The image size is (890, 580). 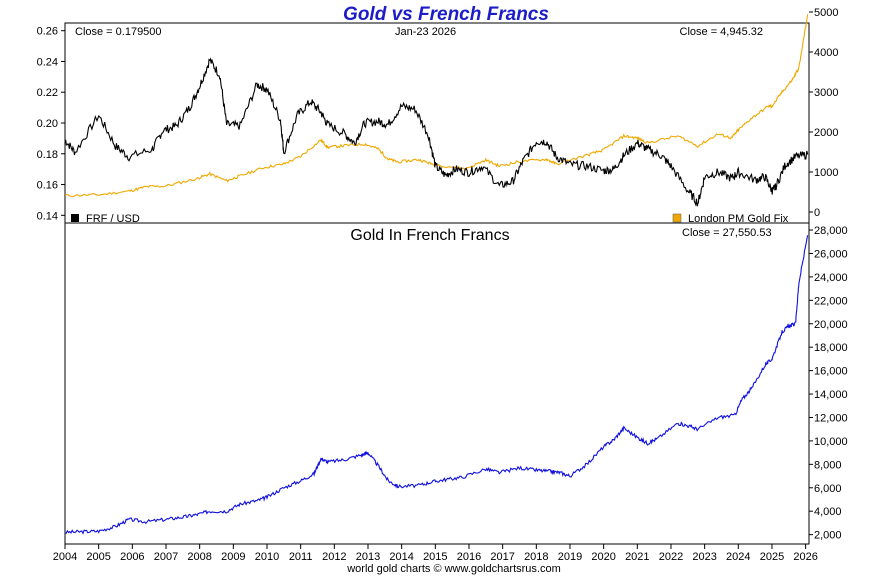 What do you see at coordinates (267, 557) in the screenshot?
I see `x-tick-label: 2010` at bounding box center [267, 557].